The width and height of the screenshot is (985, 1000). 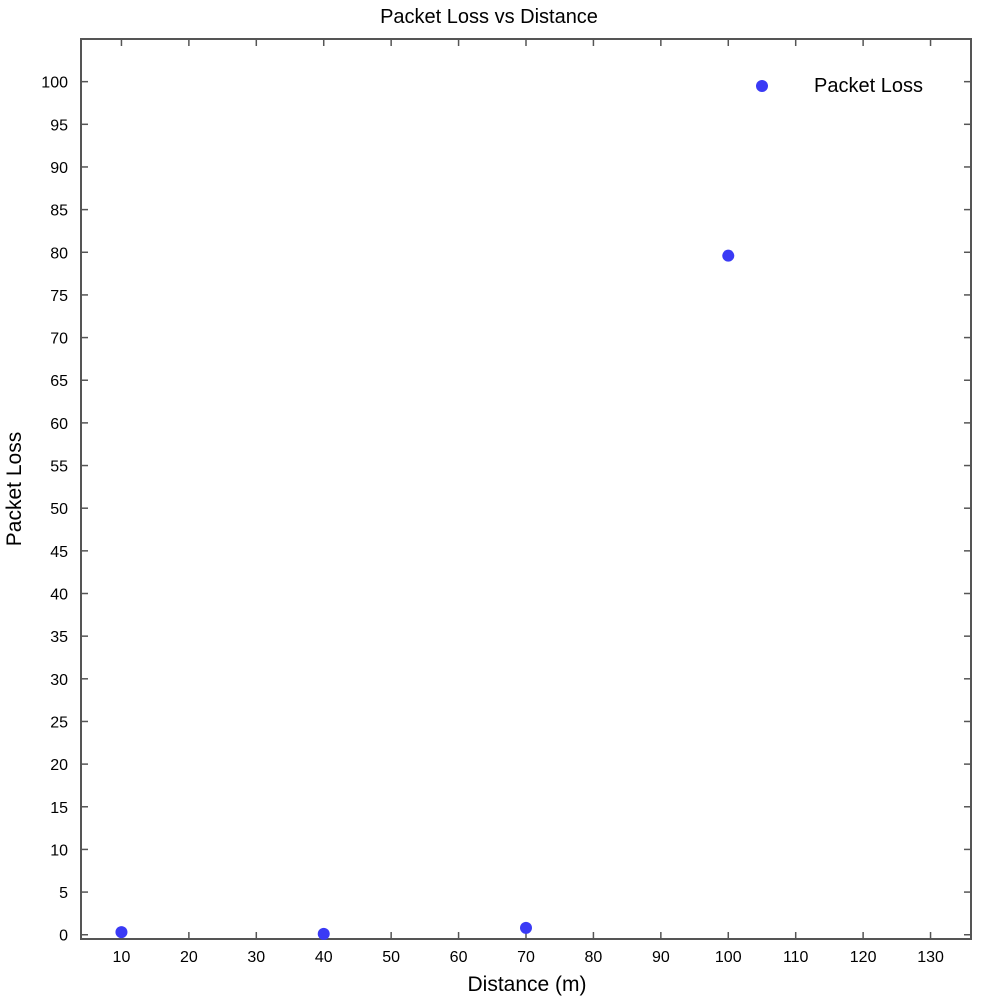 I want to click on y-tick-label: 60, so click(x=59, y=424).